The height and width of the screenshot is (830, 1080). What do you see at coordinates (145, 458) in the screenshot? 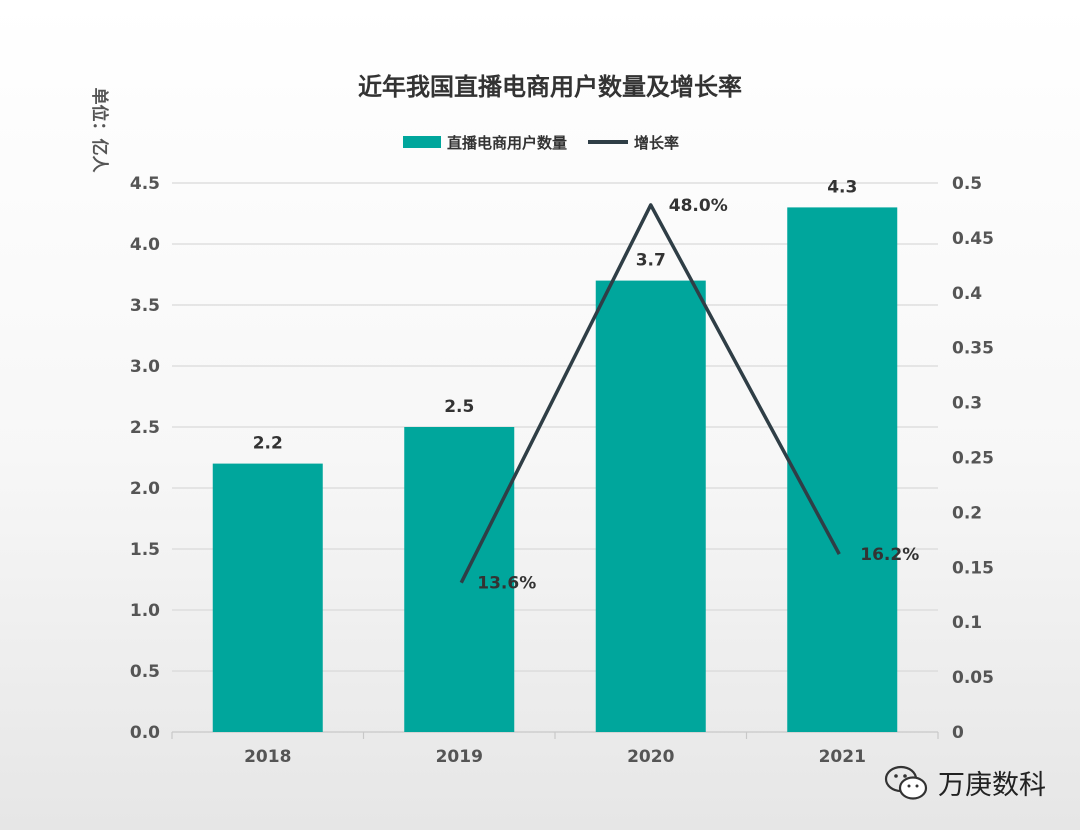
I see `y-axis-left: 0.0 0.5 1.0 1.5 2.0 2.5 3.0 3.5 4.0 4.5` at bounding box center [145, 458].